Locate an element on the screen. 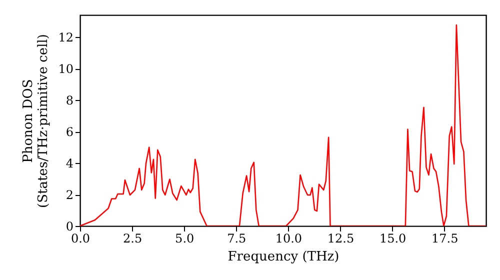 Image resolution: width=500 pixels, height=280 pixels. y-tick-label: 8 is located at coordinates (70, 101).